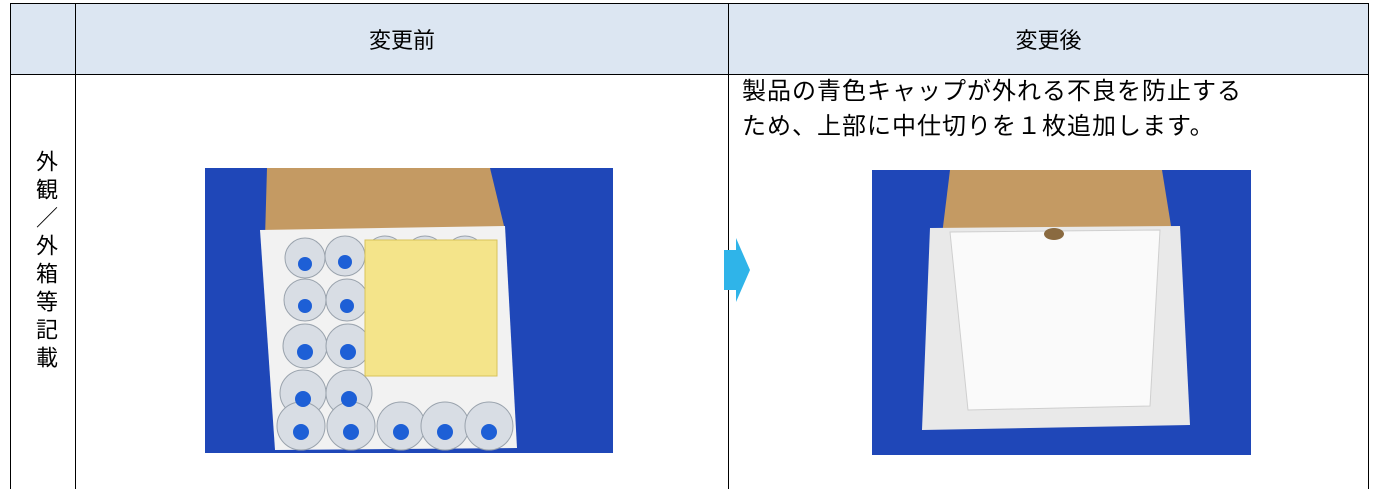 The width and height of the screenshot is (1375, 489). What do you see at coordinates (44, 262) in the screenshot?
I see `row-label: 外観／外箱等記載` at bounding box center [44, 262].